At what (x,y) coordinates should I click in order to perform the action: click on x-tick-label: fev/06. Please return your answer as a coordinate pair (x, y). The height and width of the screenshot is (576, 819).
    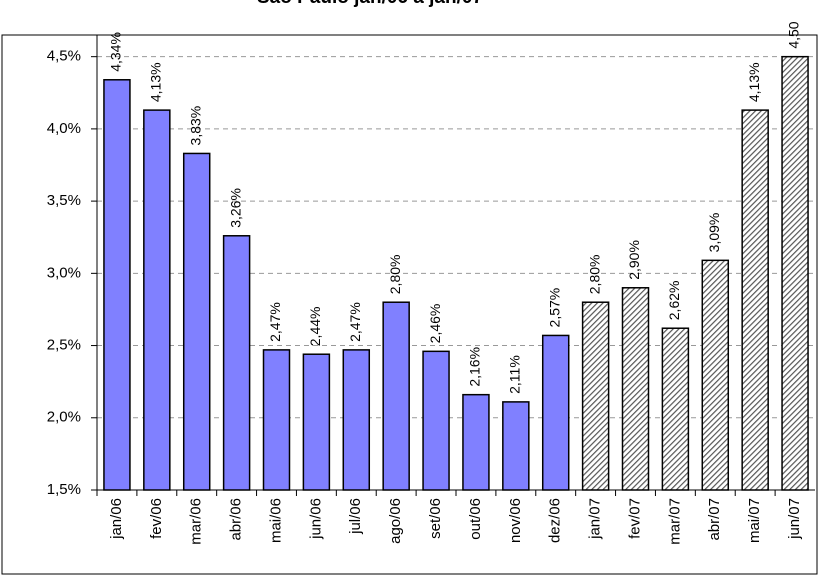
    Looking at the image, I should click on (156, 518).